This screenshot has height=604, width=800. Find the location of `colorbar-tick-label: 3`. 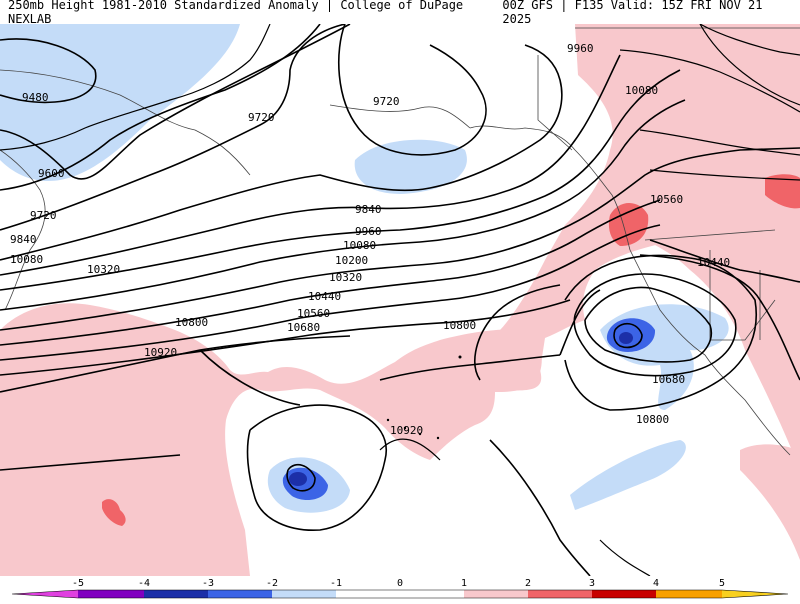

colorbar-tick-label: 3 is located at coordinates (592, 583).